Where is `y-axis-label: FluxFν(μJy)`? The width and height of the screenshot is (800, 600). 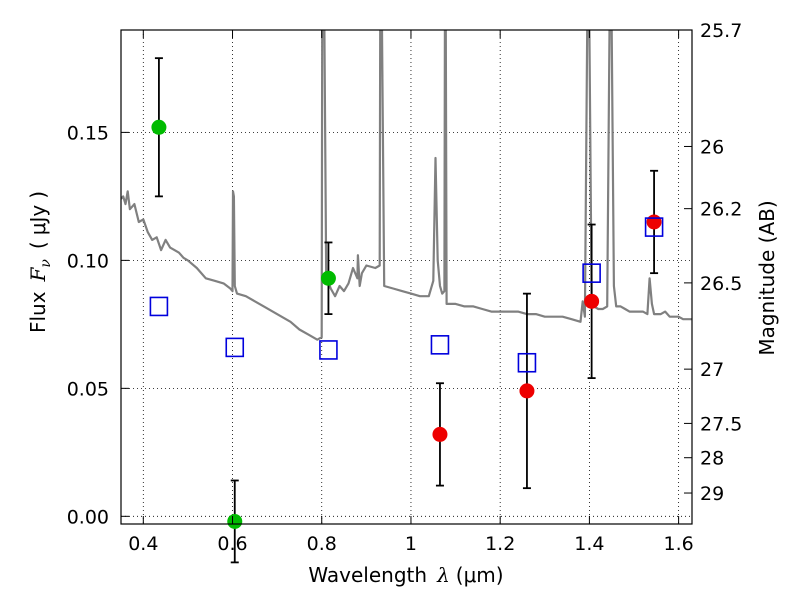 y-axis-label: FluxFν(μJy) is located at coordinates (40, 262).